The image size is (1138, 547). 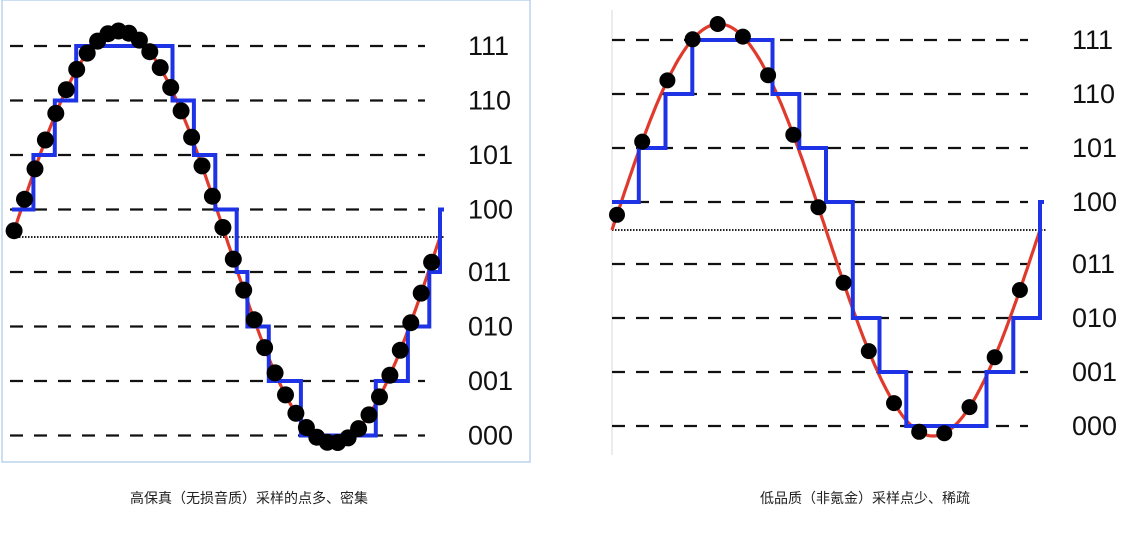 I want to click on low-quality-caption: 低品质（非氪金）采样点少、稀疏, so click(x=865, y=499).